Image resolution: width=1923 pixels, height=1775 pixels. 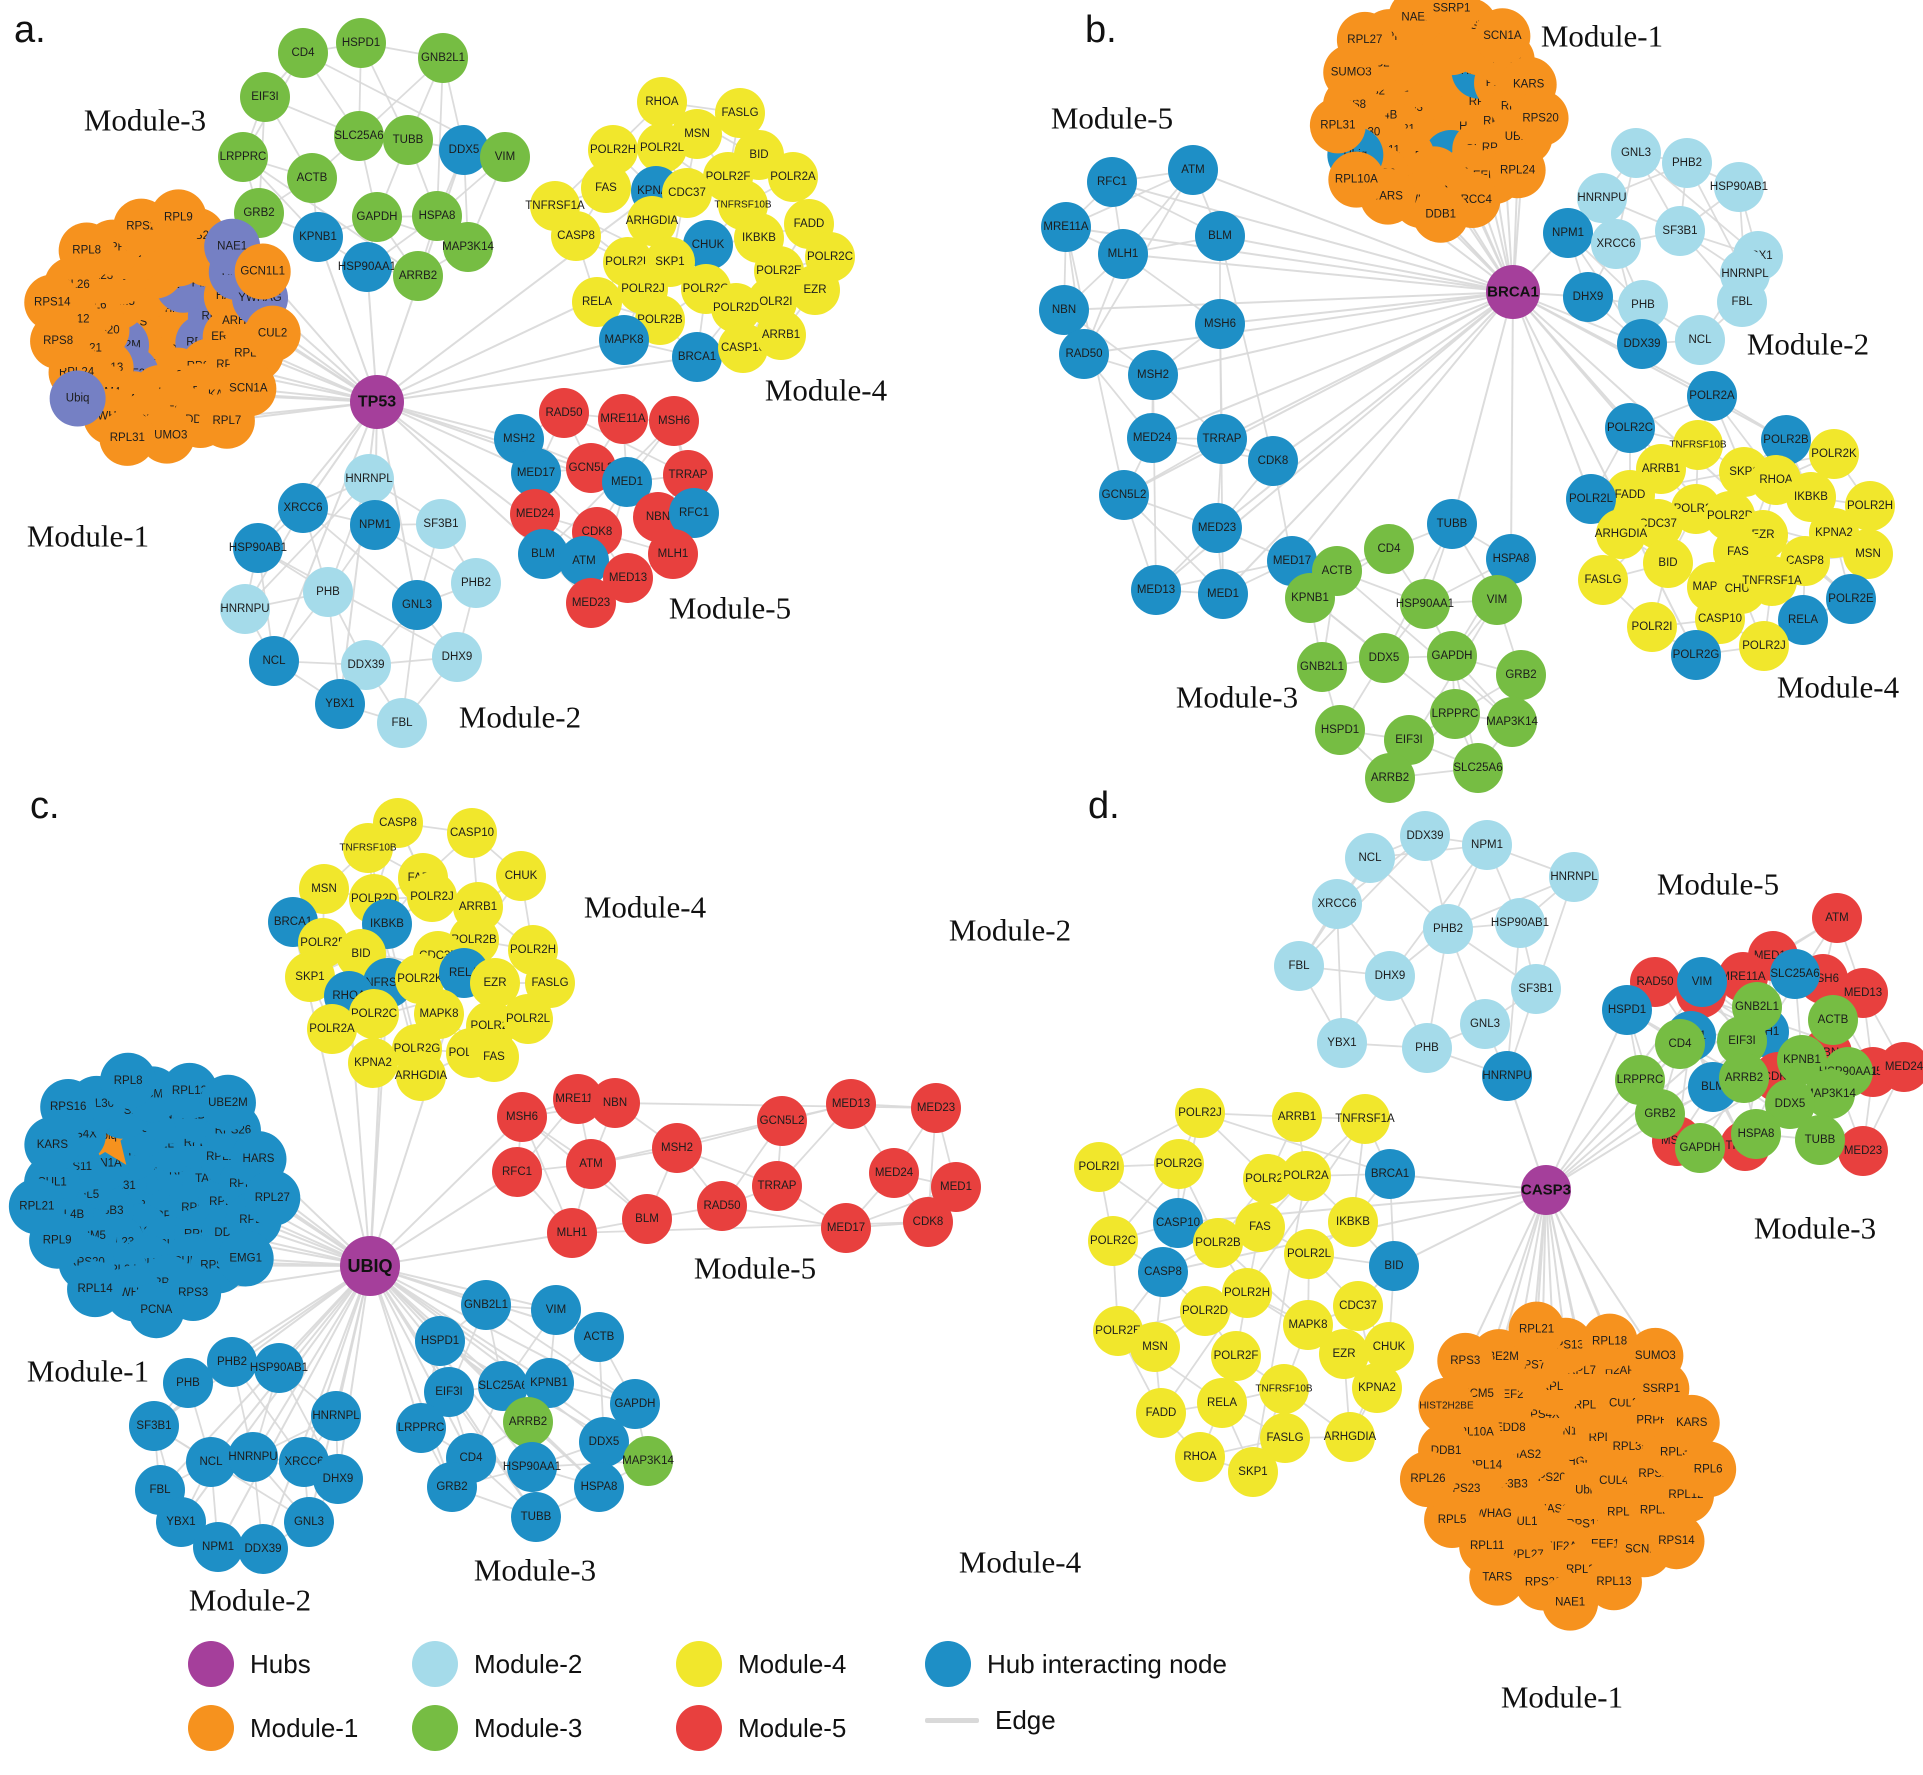 I want to click on node-ezr: EZR, so click(x=495, y=983).